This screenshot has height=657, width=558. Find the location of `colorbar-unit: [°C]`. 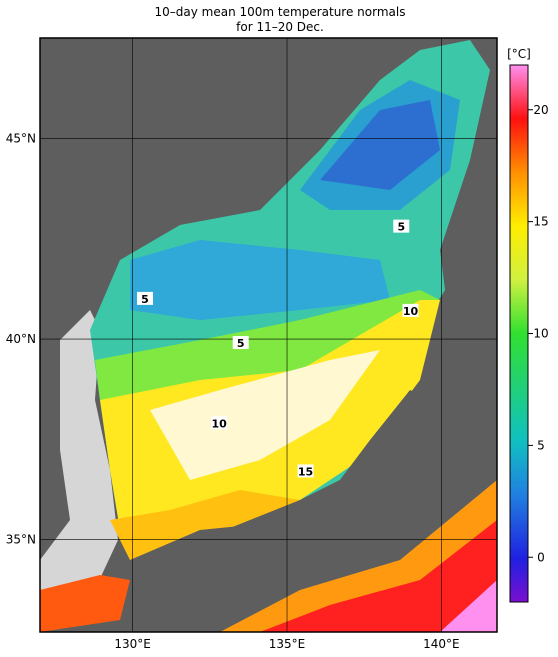

colorbar-unit: [°C] is located at coordinates (519, 54).